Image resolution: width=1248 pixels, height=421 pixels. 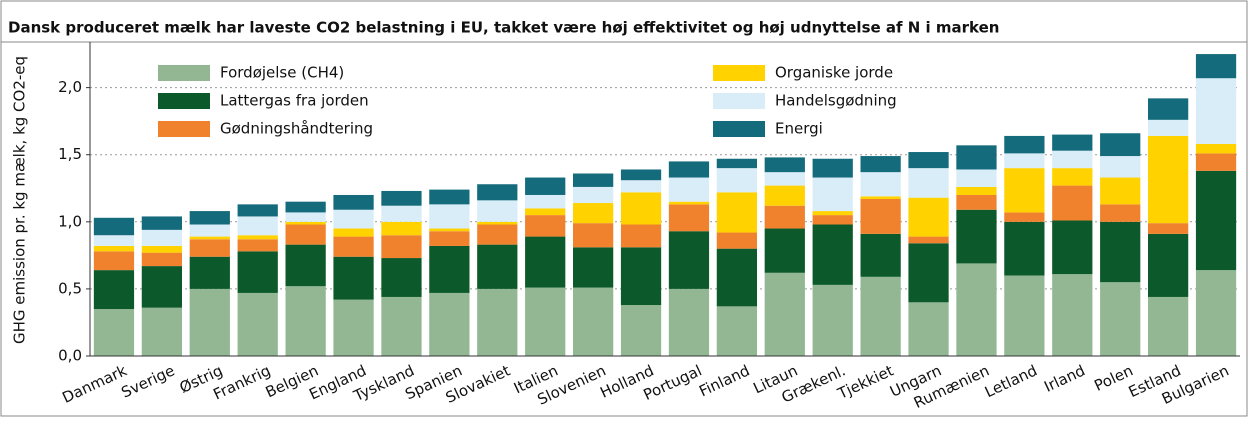 I want to click on y-axis-label: GHG emission pr. kg mælk, kg CO2-eq, so click(x=20, y=200).